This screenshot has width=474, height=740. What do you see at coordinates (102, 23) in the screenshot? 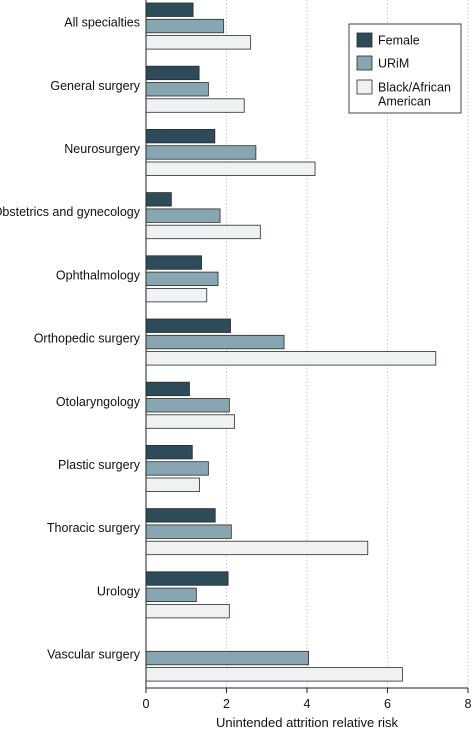
I see `category-label-all-specialties: All specialties` at bounding box center [102, 23].